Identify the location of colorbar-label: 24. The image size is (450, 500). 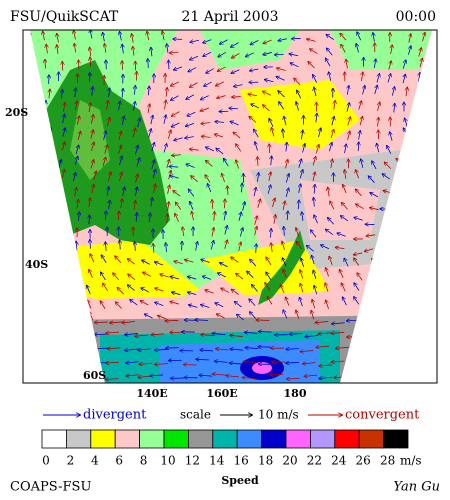
(339, 461).